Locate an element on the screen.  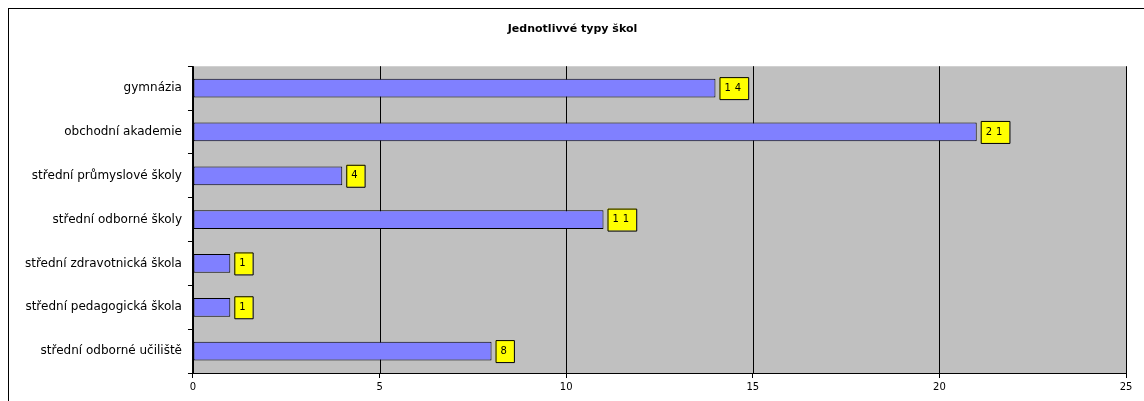
data-label: 8 is located at coordinates (505, 350).